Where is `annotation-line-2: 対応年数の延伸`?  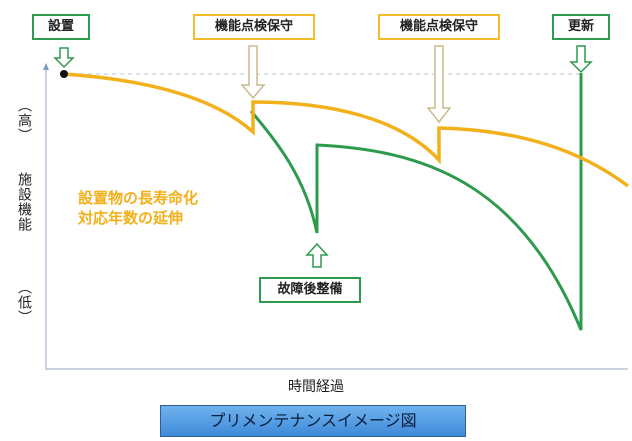
annotation-line-2: 対応年数の延伸 is located at coordinates (131, 218).